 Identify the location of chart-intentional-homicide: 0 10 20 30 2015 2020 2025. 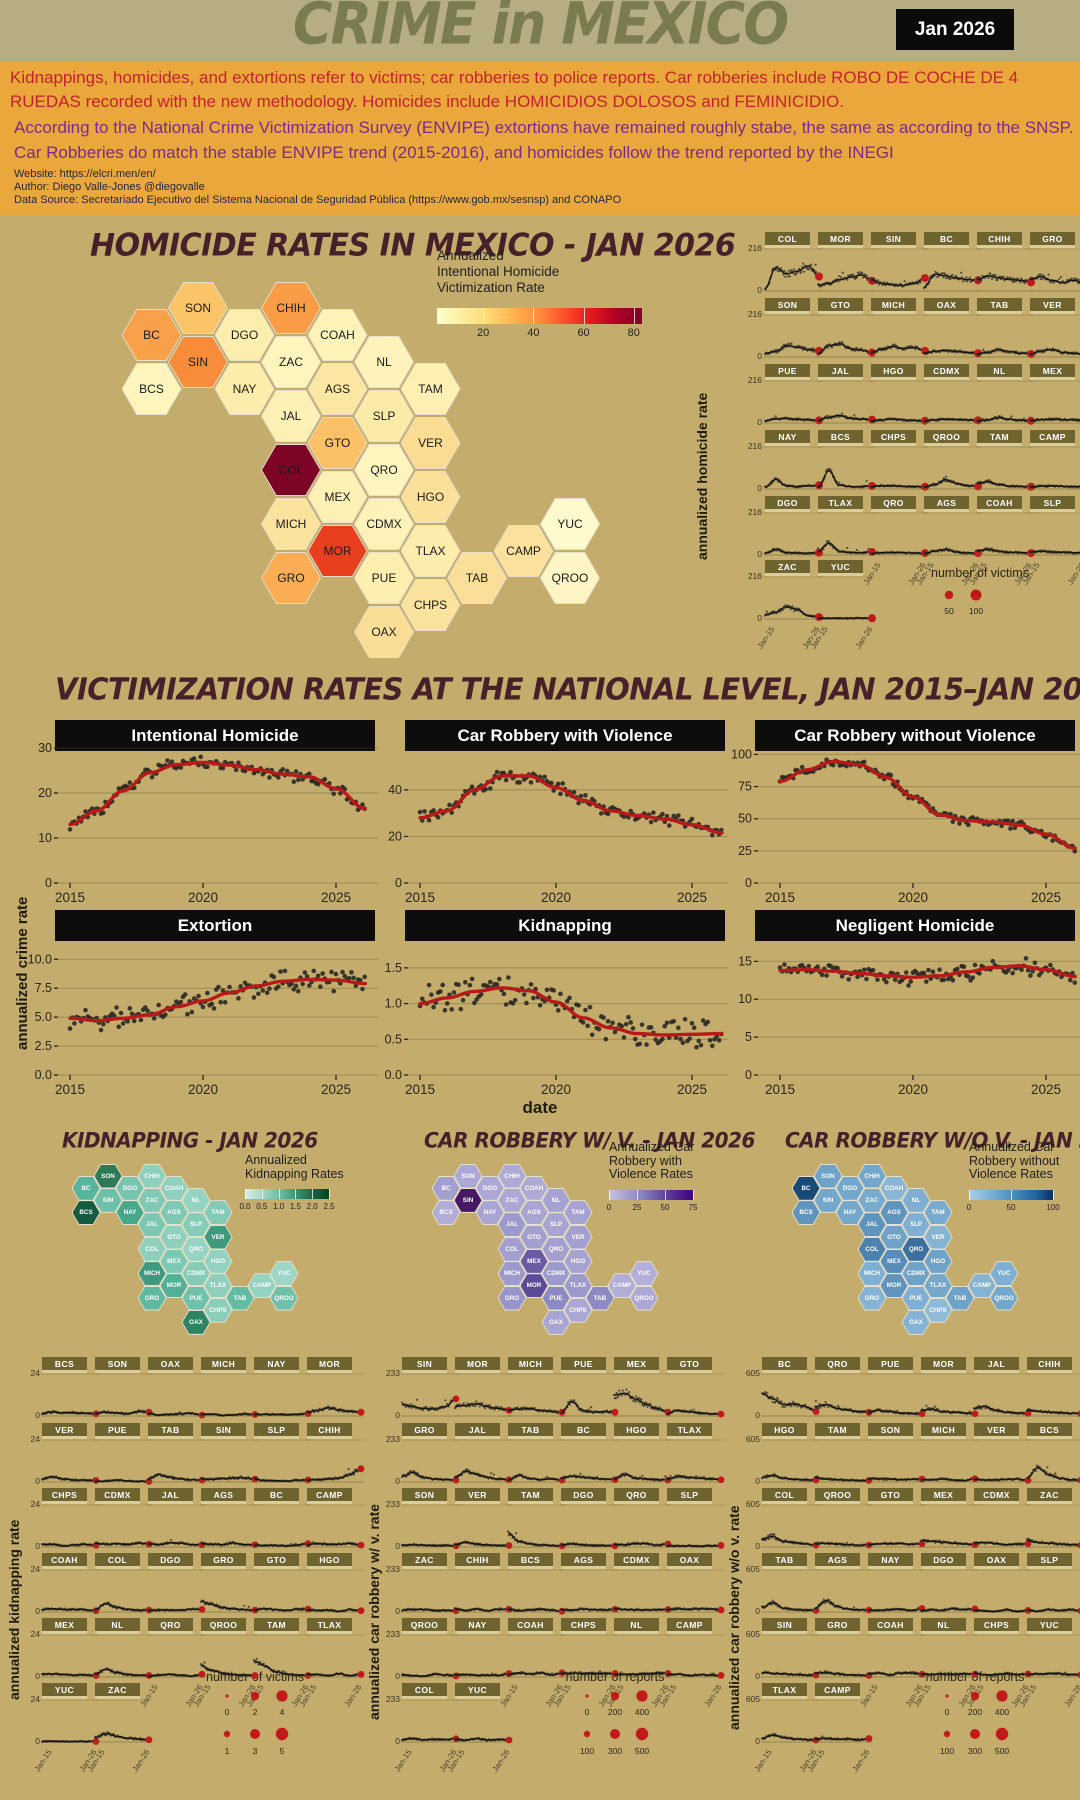
(208, 823).